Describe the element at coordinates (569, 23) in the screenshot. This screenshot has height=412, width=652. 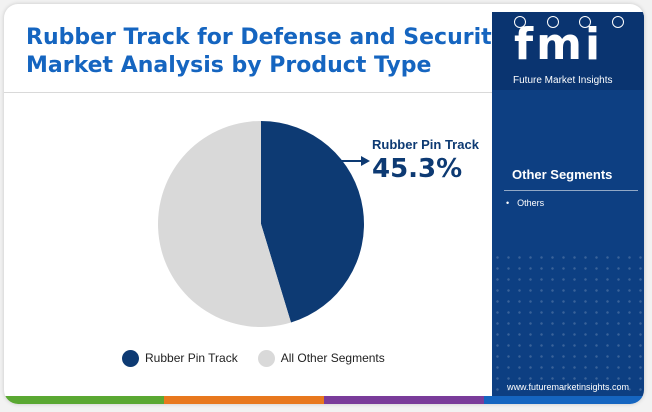
I see `logo-icons` at that location.